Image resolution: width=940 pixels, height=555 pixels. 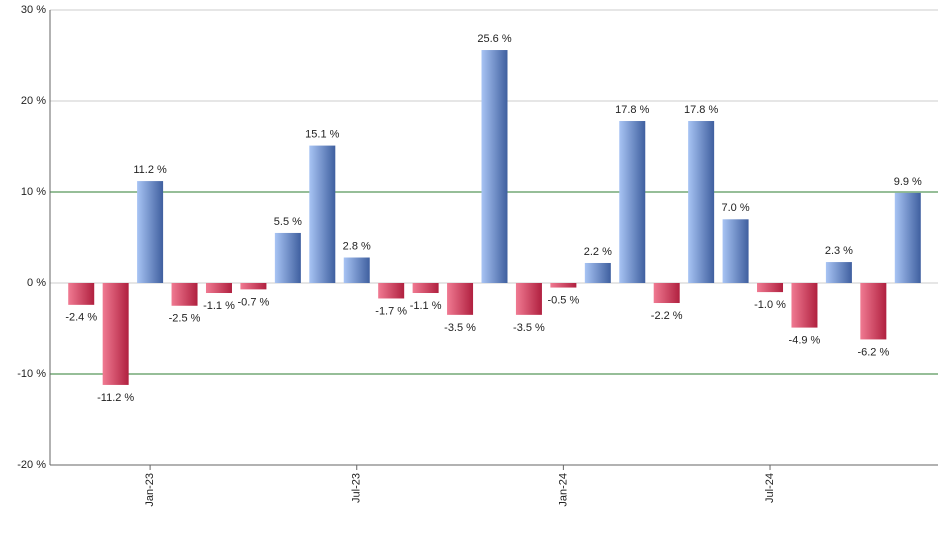 What do you see at coordinates (150, 490) in the screenshot?
I see `x-tick-label: Jan-23` at bounding box center [150, 490].